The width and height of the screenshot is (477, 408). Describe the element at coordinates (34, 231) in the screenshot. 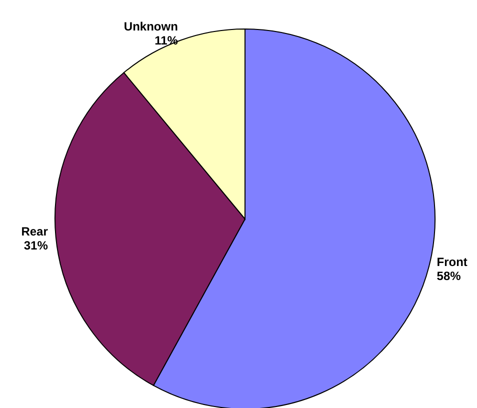

I see `slice-label: Rear` at that location.